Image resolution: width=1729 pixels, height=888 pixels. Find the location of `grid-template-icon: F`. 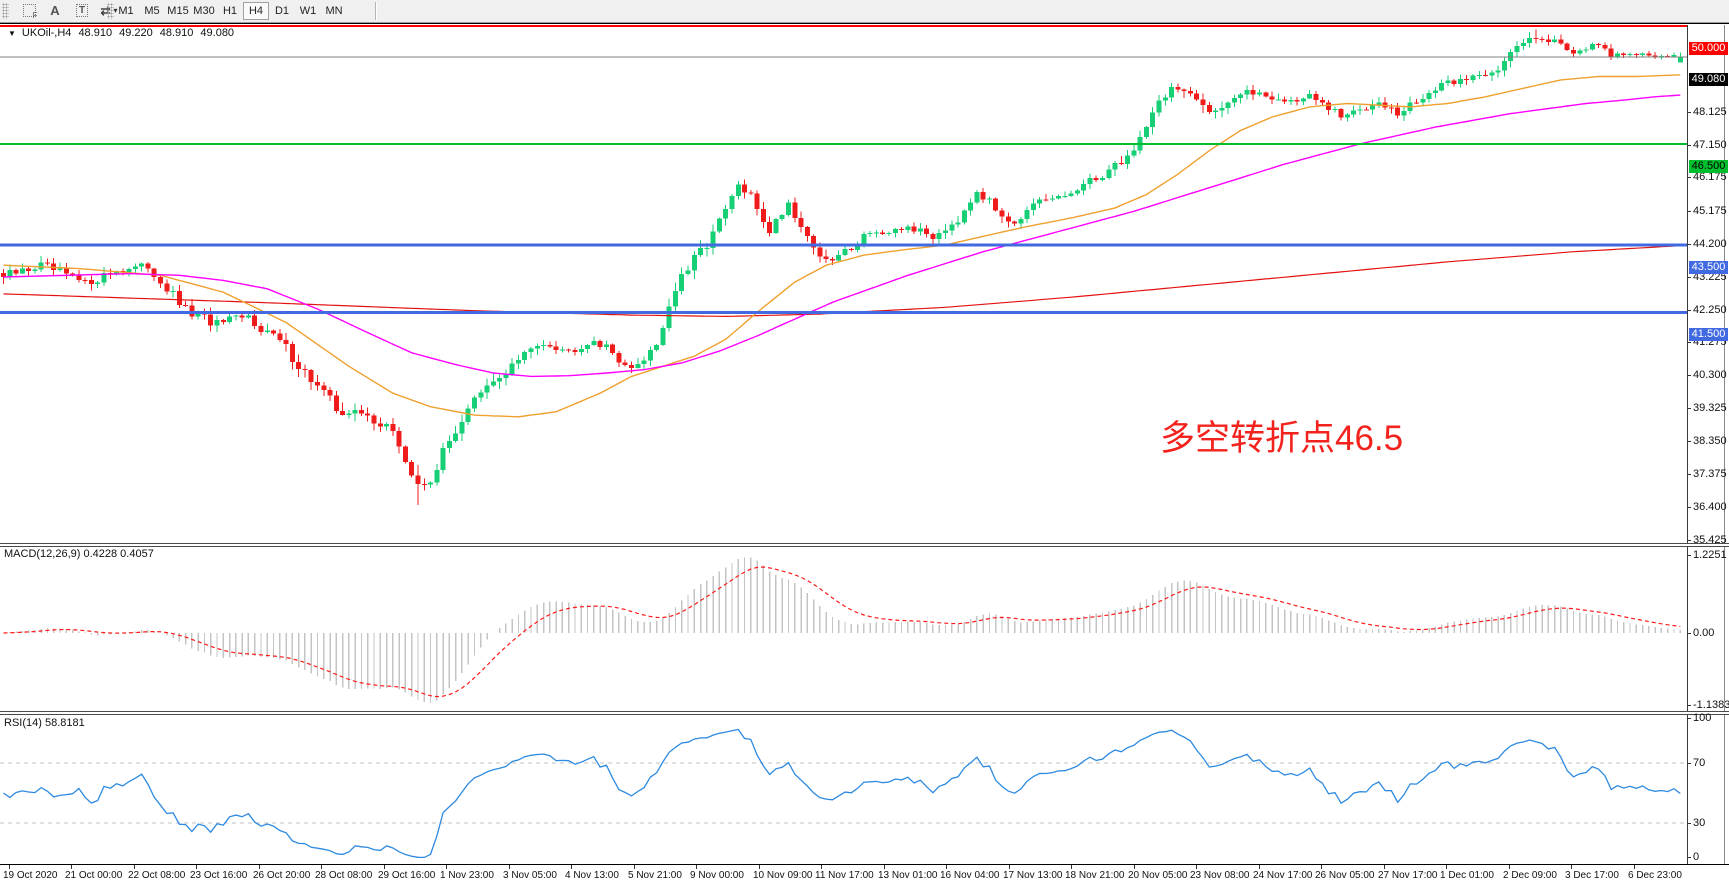

grid-template-icon: F is located at coordinates (29, 10).